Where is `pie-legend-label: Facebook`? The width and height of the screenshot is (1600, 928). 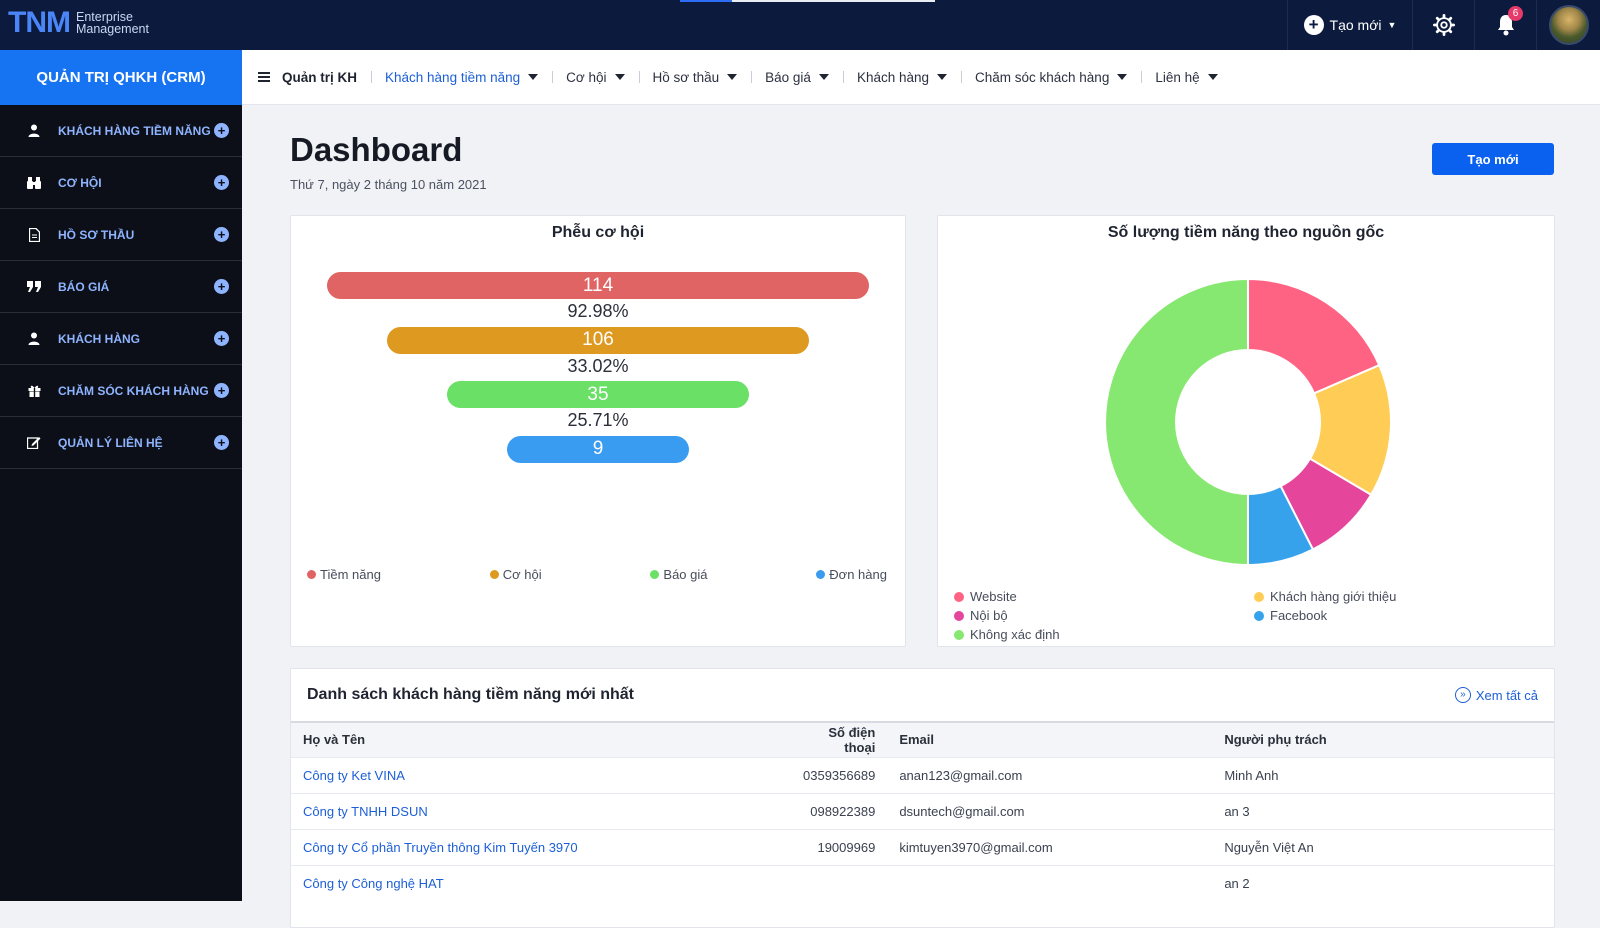 pie-legend-label: Facebook is located at coordinates (1299, 615).